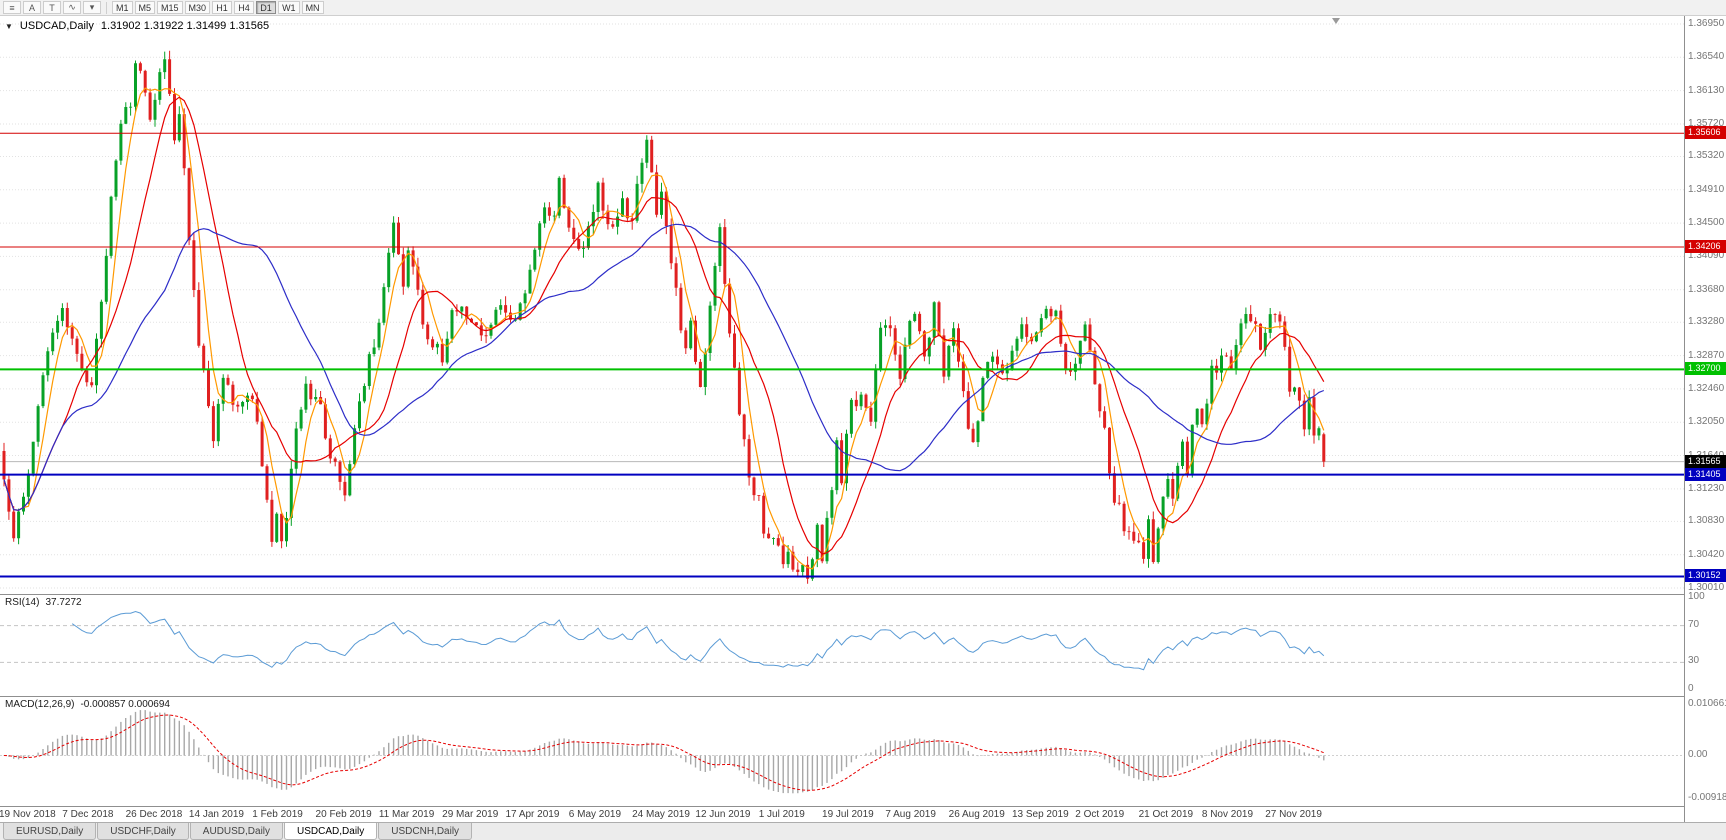 This screenshot has height=840, width=1726. I want to click on timeframe-button-m5: M5, so click(145, 7).